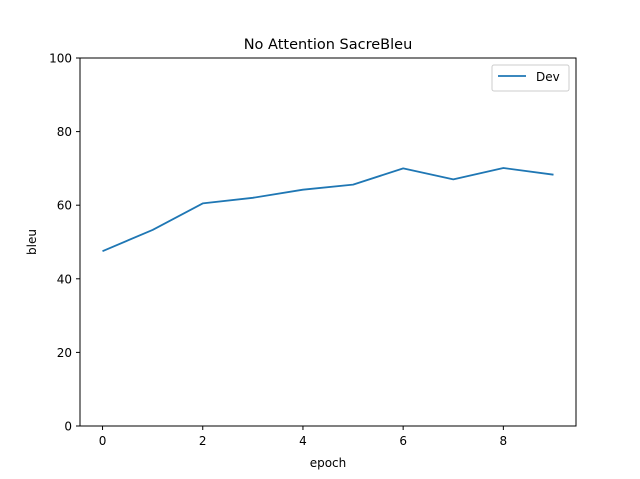 This screenshot has width=640, height=479. Describe the element at coordinates (32, 242) in the screenshot. I see `y-axis-label: bleu` at that location.